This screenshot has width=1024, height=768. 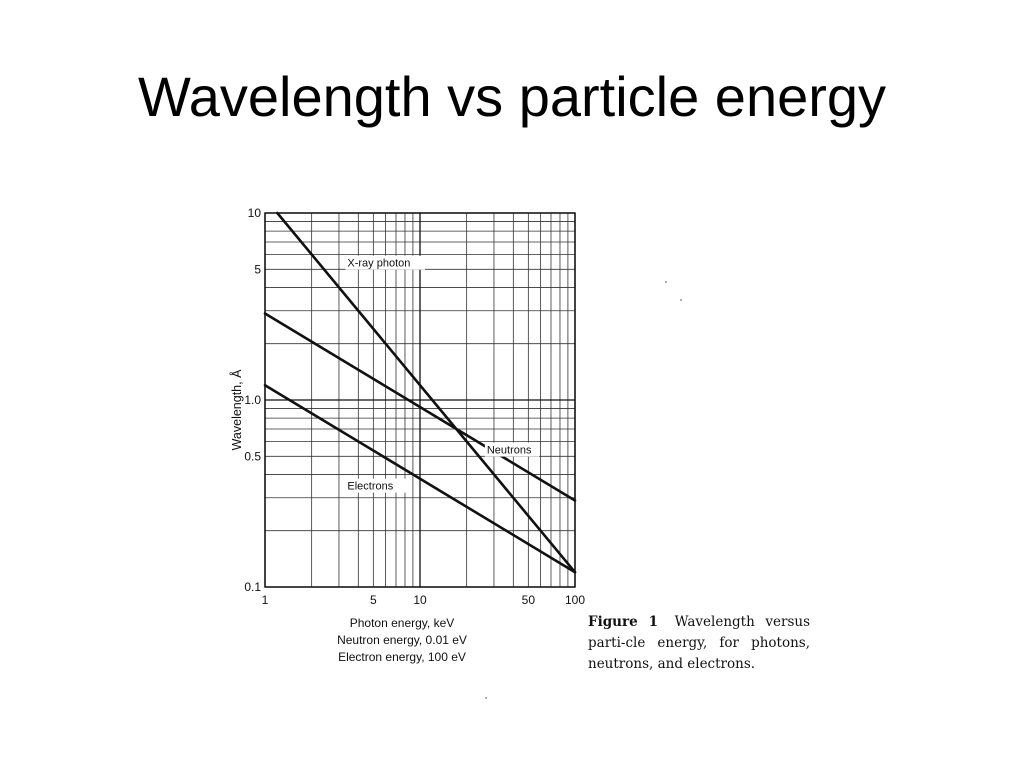 What do you see at coordinates (402, 623) in the screenshot?
I see `x-axis-label-line: Photon energy, keV` at bounding box center [402, 623].